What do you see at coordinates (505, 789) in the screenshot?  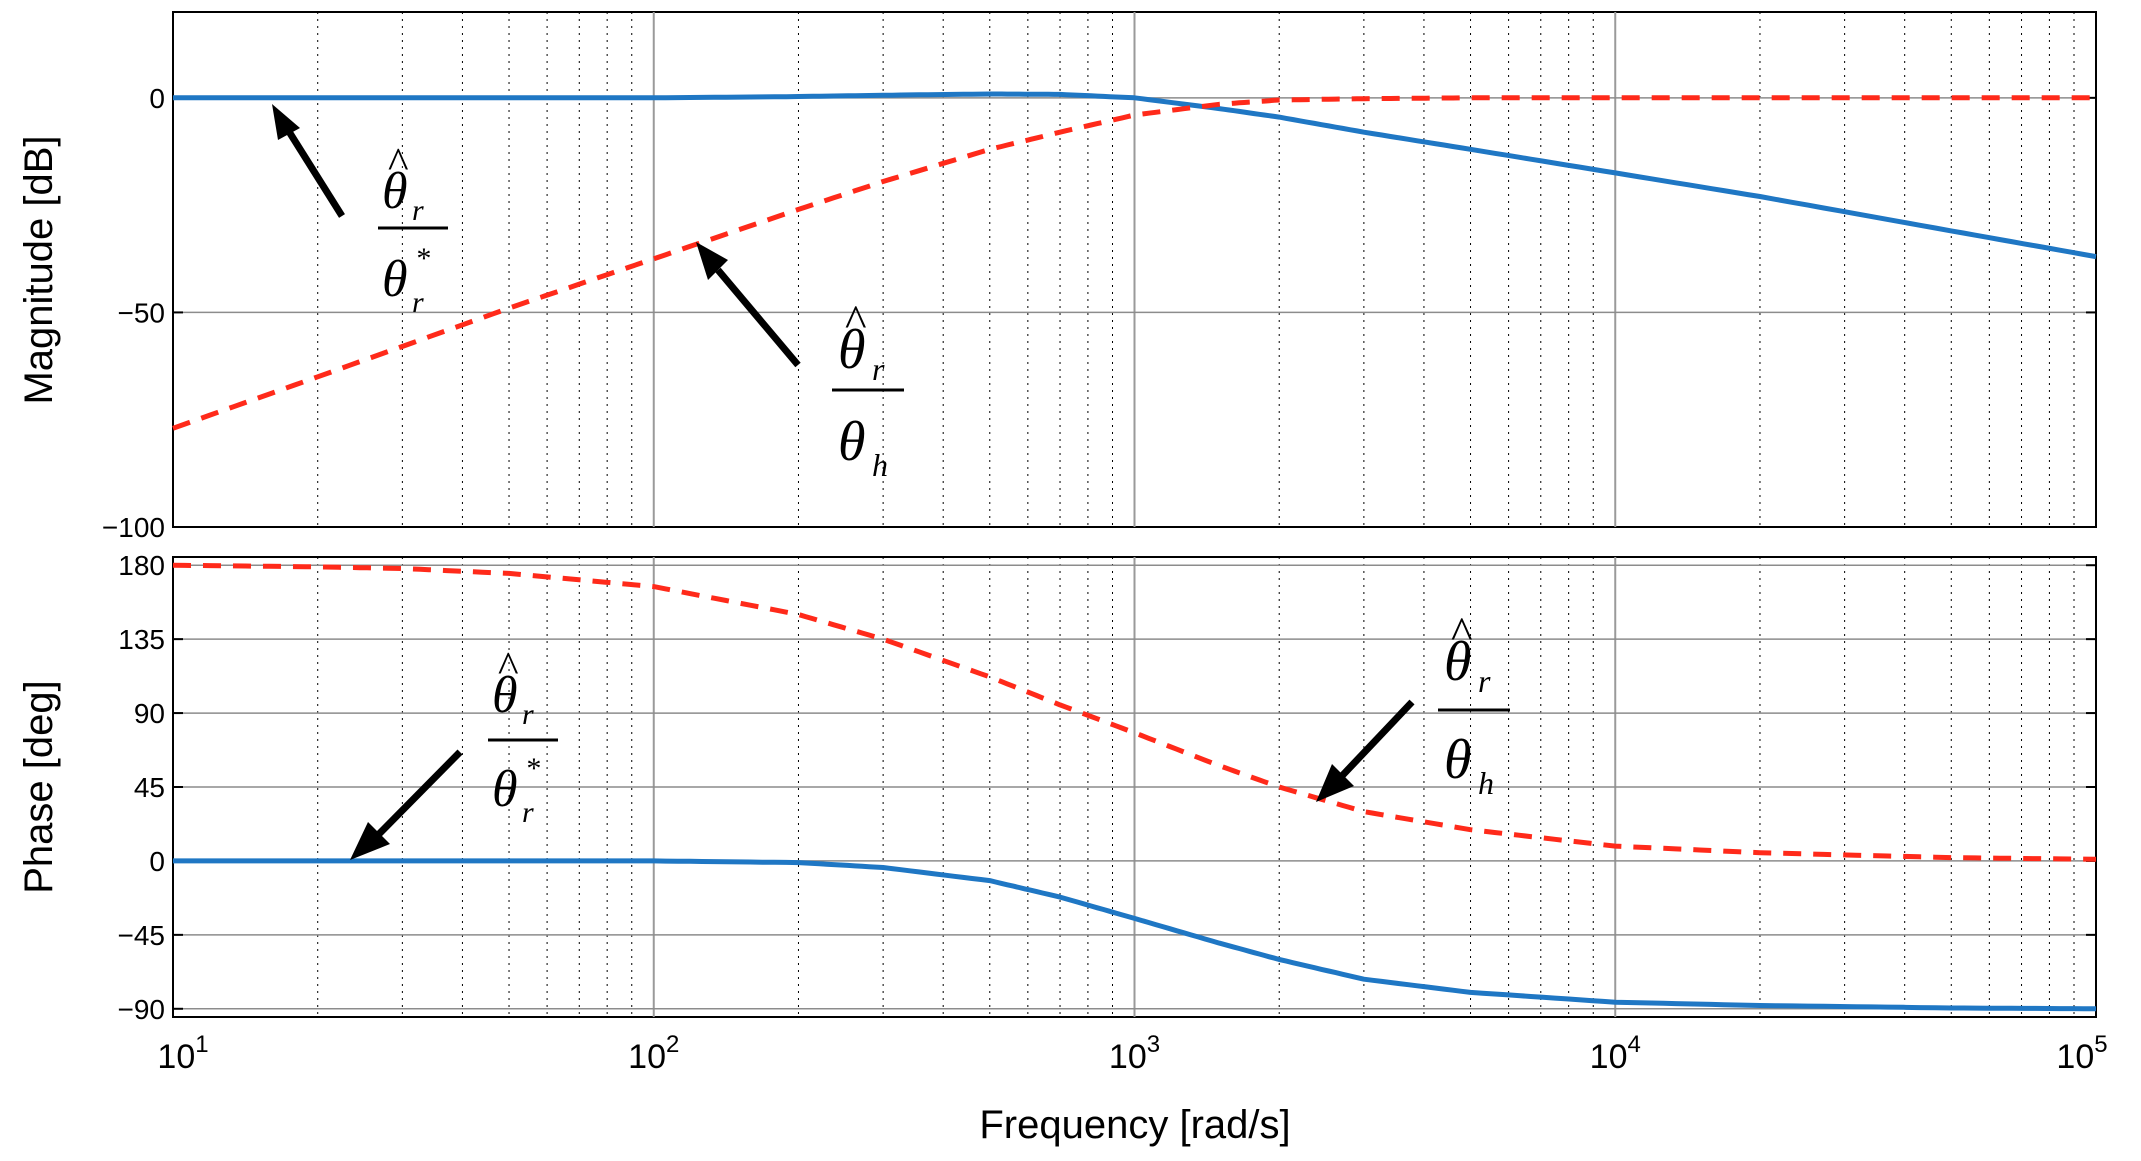 I see `phase-ann1-denominator: θ` at bounding box center [505, 789].